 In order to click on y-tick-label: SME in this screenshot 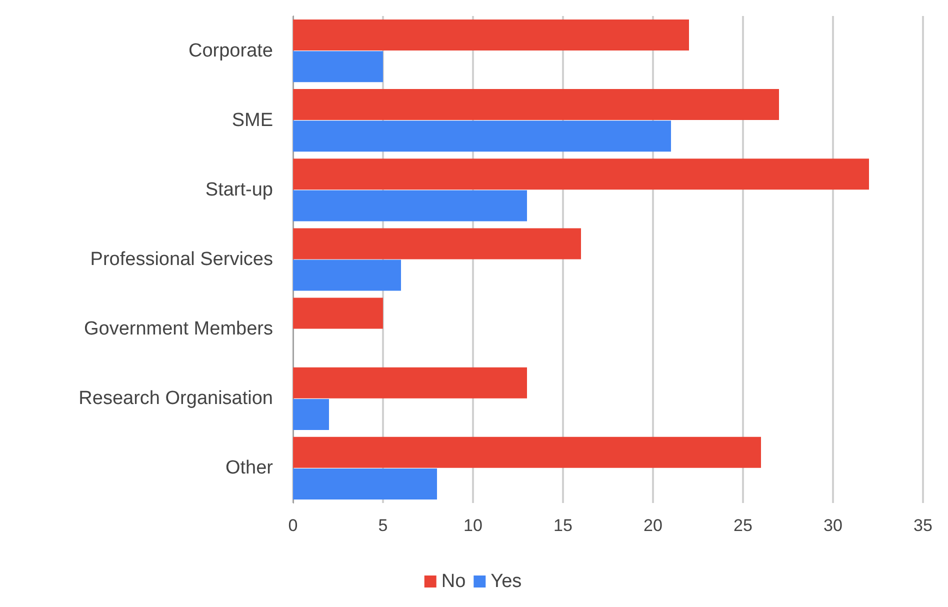, I will do `click(252, 120)`.